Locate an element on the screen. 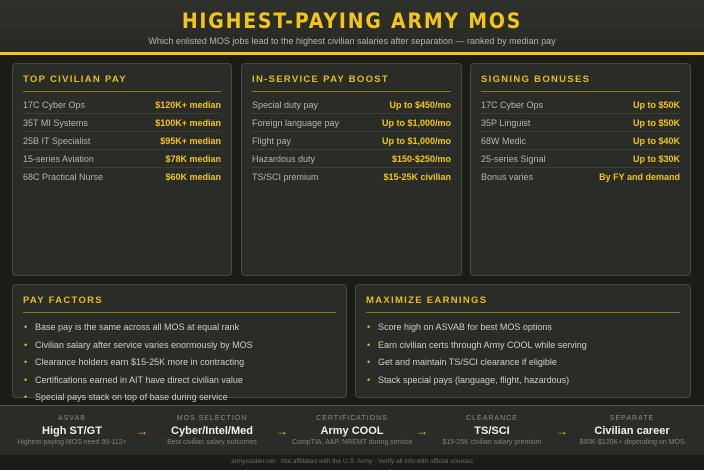 The image size is (704, 470). row-value: $15-25K civilian is located at coordinates (417, 177).